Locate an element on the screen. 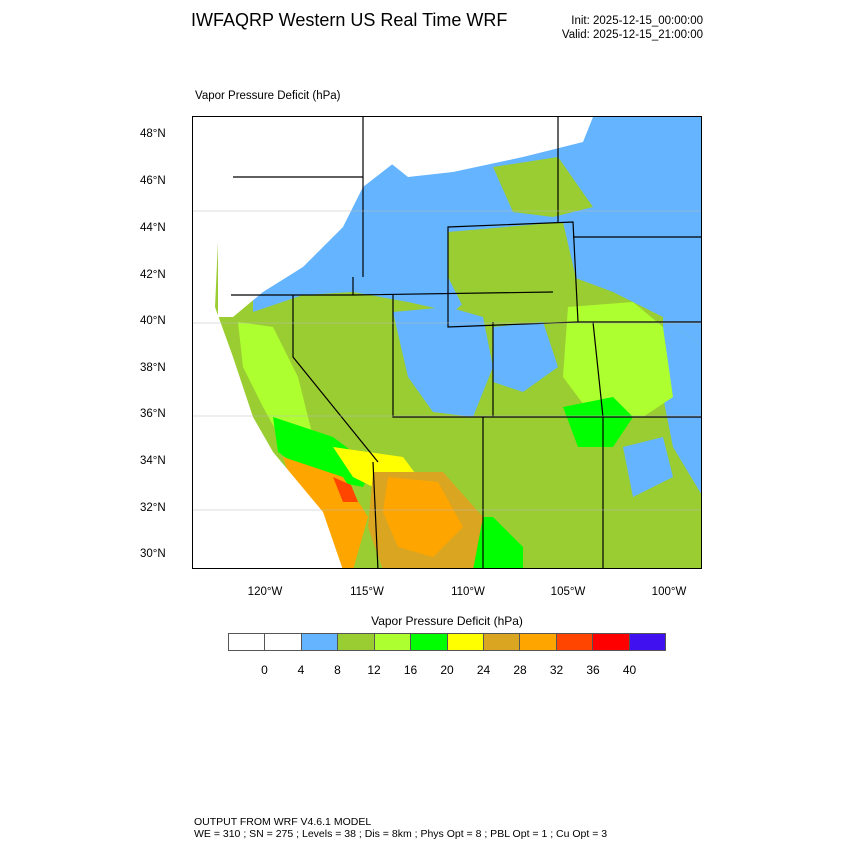 This screenshot has height=850, width=850. region-blue-utah is located at coordinates (443, 362).